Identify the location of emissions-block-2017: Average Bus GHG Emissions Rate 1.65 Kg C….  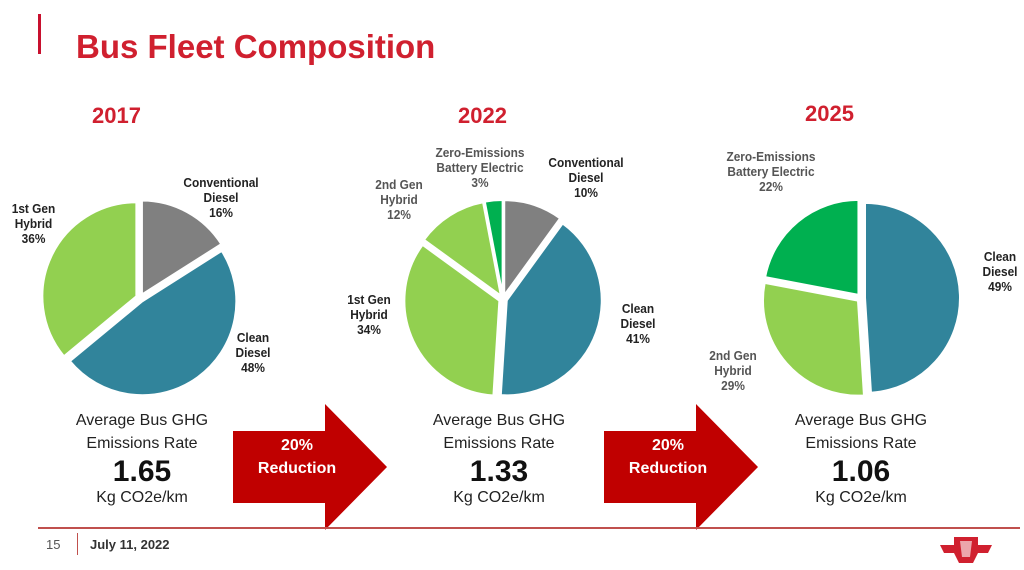
(142, 458).